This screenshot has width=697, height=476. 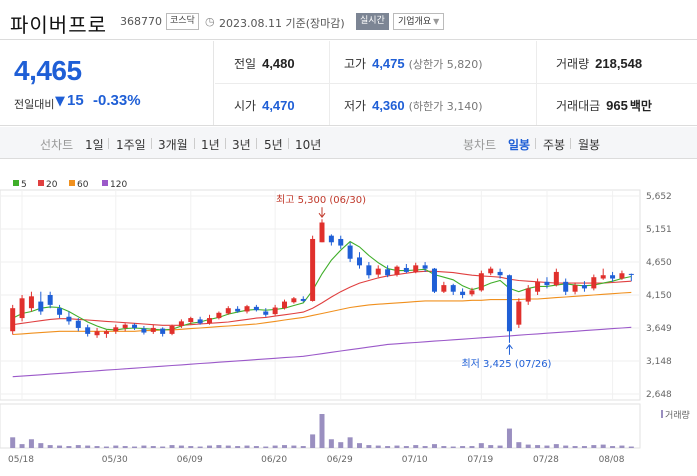 What do you see at coordinates (273, 145) in the screenshot?
I see `tab-5years: 5년` at bounding box center [273, 145].